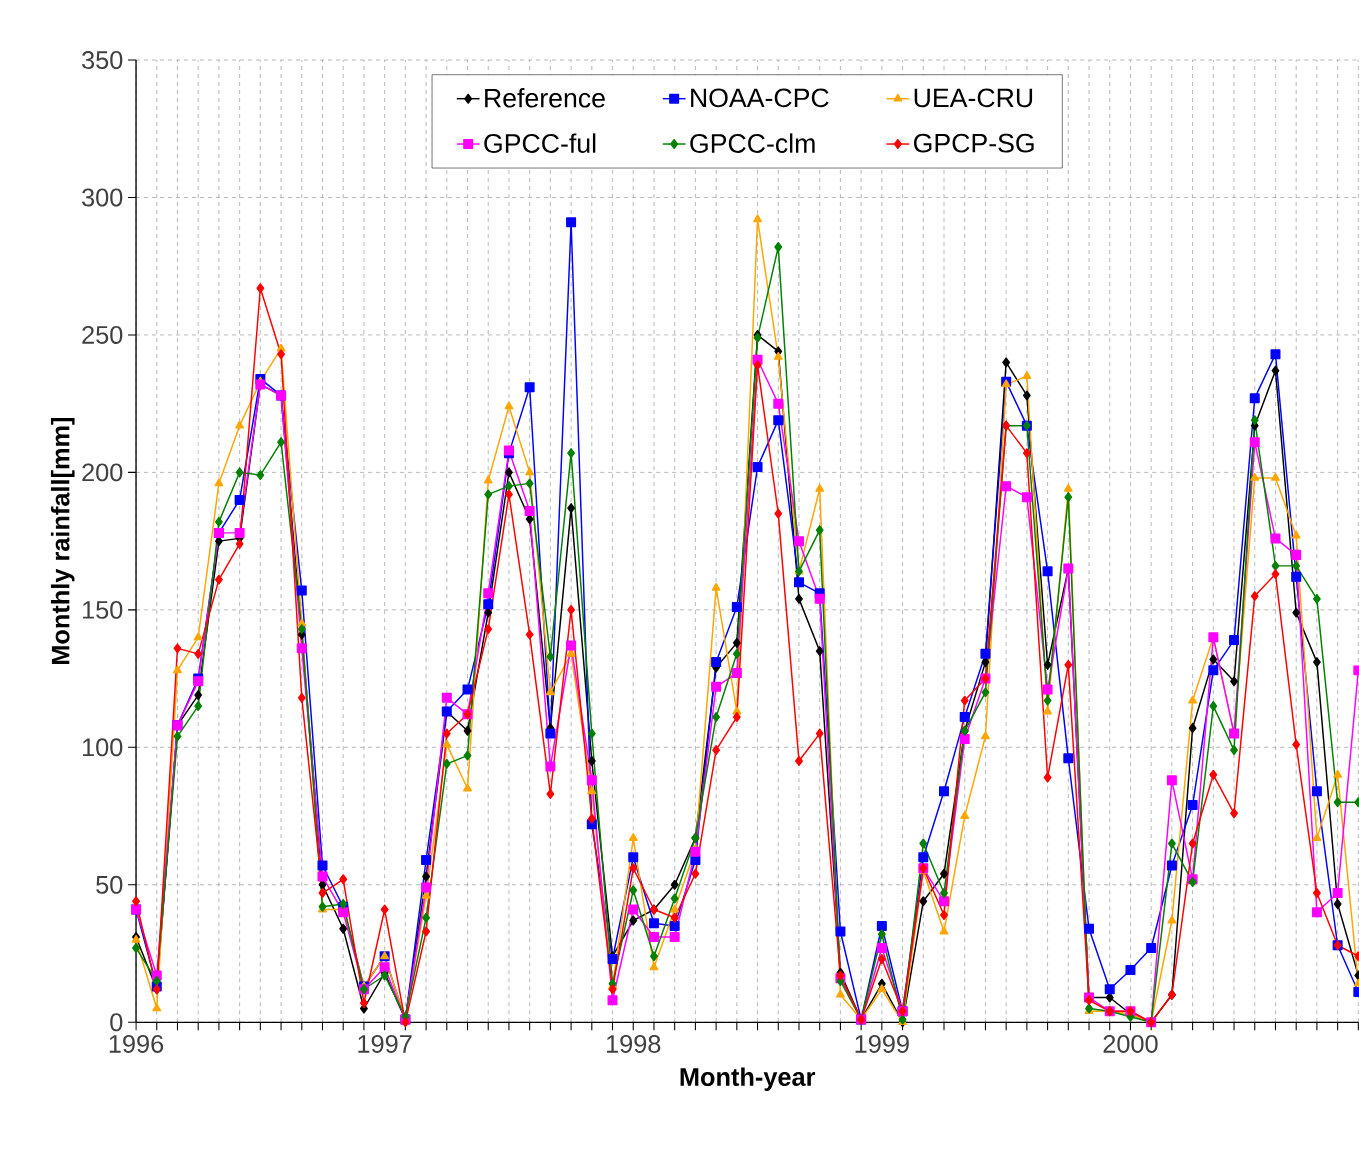 The image size is (1359, 1154). Describe the element at coordinates (102, 197) in the screenshot. I see `y-tick-label: 300` at that location.